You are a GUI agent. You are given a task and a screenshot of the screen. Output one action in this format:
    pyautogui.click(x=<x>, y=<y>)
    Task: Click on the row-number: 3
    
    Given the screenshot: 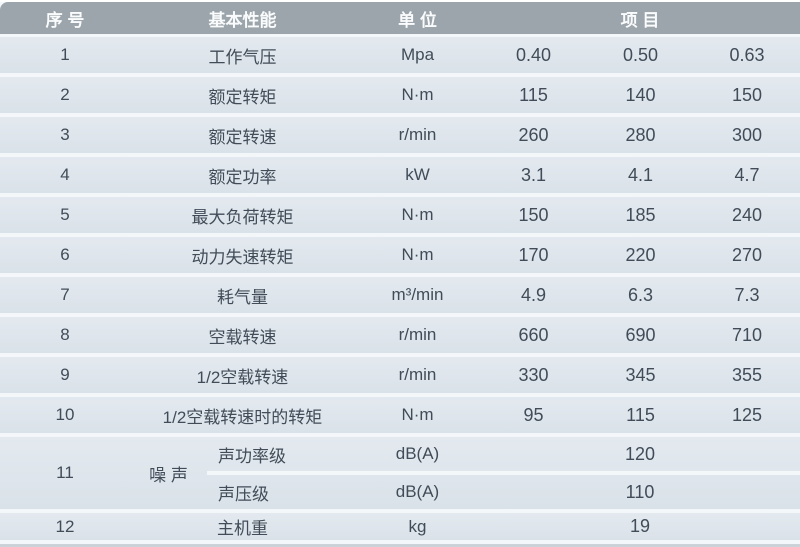 What is the action you would take?
    pyautogui.click(x=65, y=134)
    